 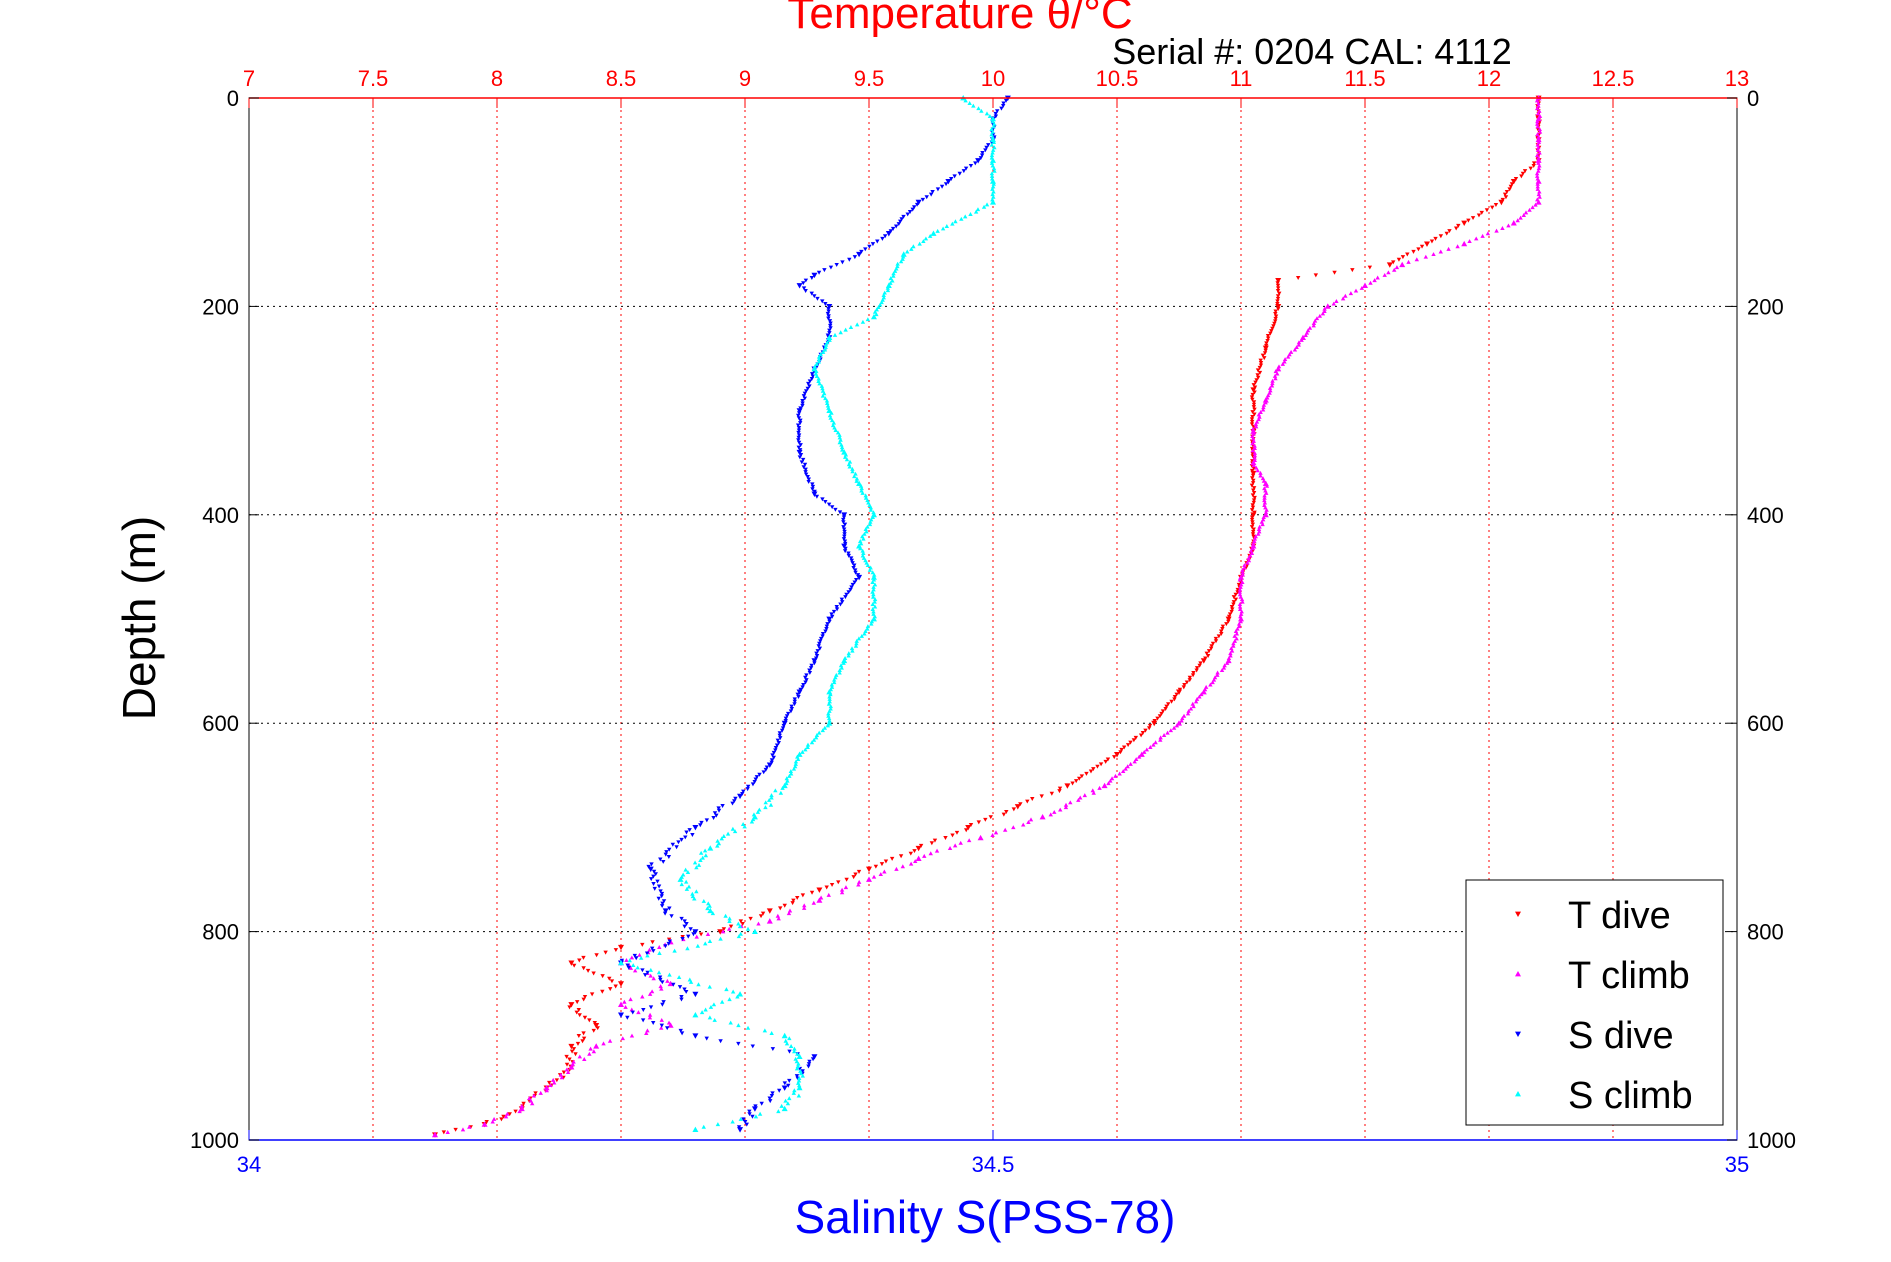 What do you see at coordinates (1737, 1164) in the screenshot?
I see `salinity-tick-label: 35` at bounding box center [1737, 1164].